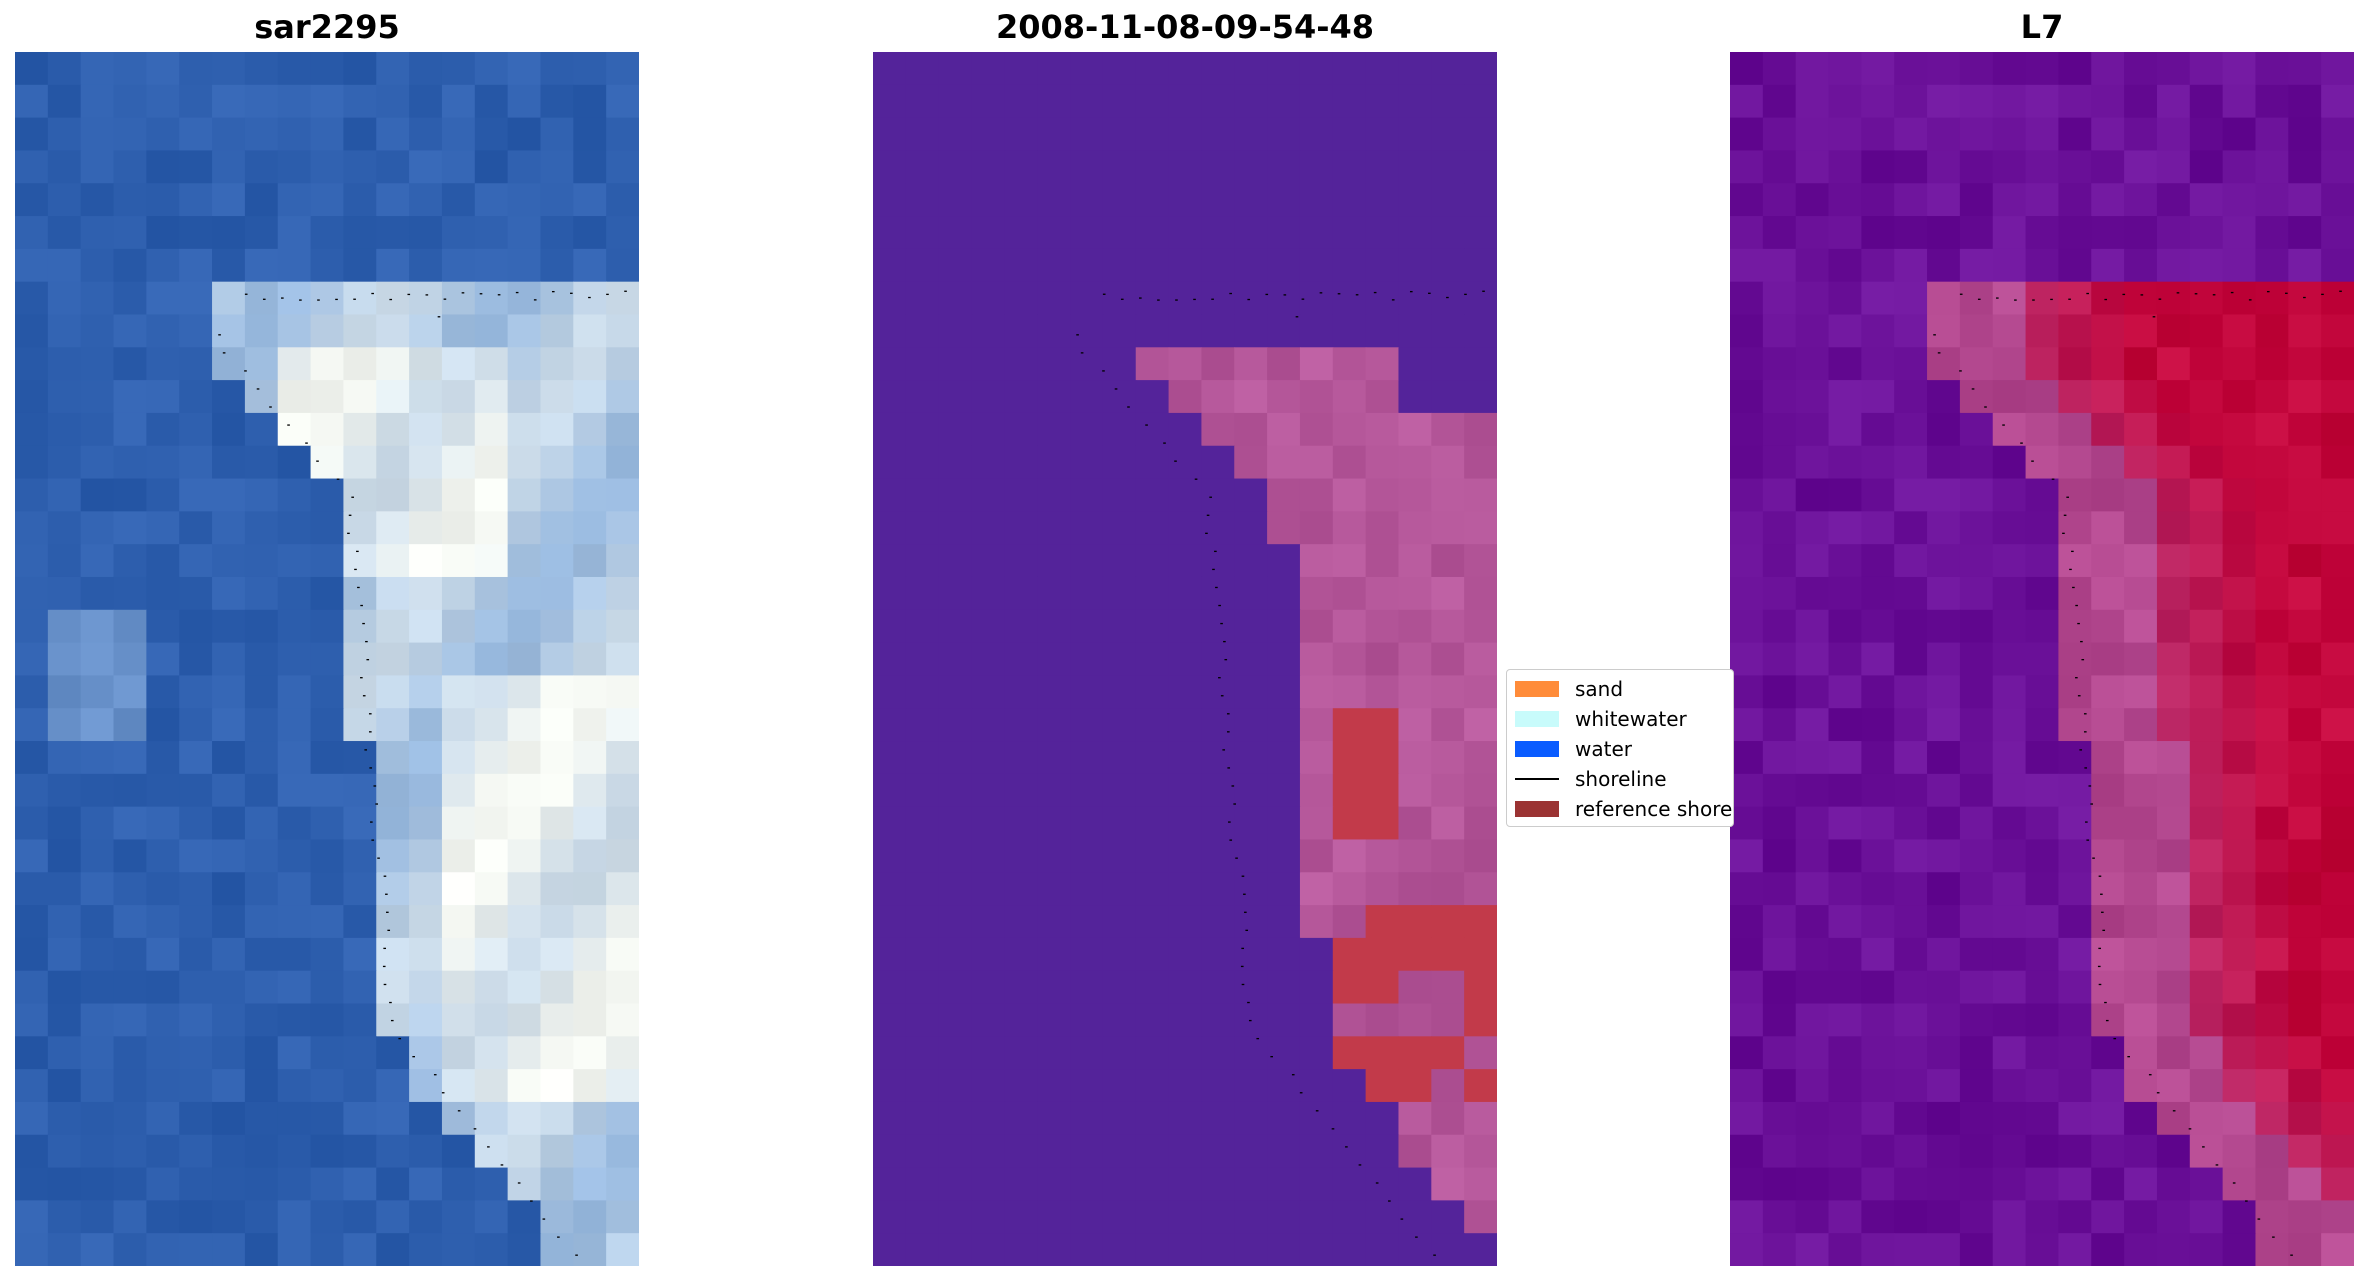 This screenshot has width=2369, height=1283. I want to click on legend-label-water: water, so click(1603, 749).